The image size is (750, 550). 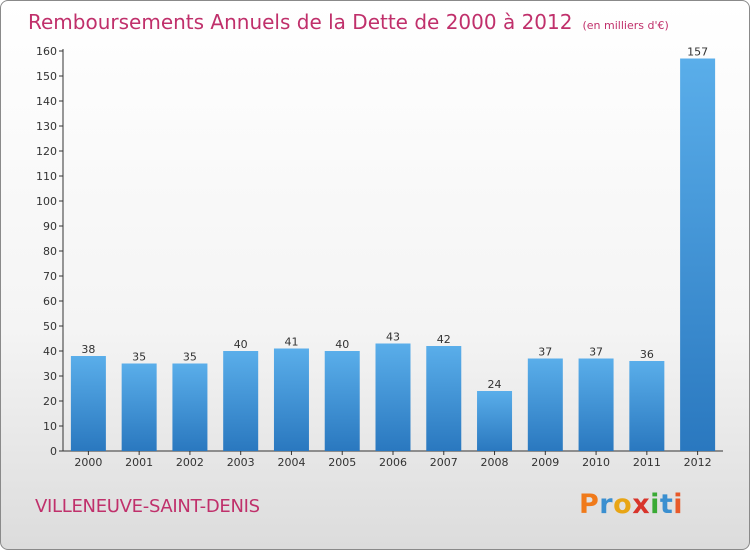 I want to click on x-tick-label: 2009, so click(x=545, y=462).